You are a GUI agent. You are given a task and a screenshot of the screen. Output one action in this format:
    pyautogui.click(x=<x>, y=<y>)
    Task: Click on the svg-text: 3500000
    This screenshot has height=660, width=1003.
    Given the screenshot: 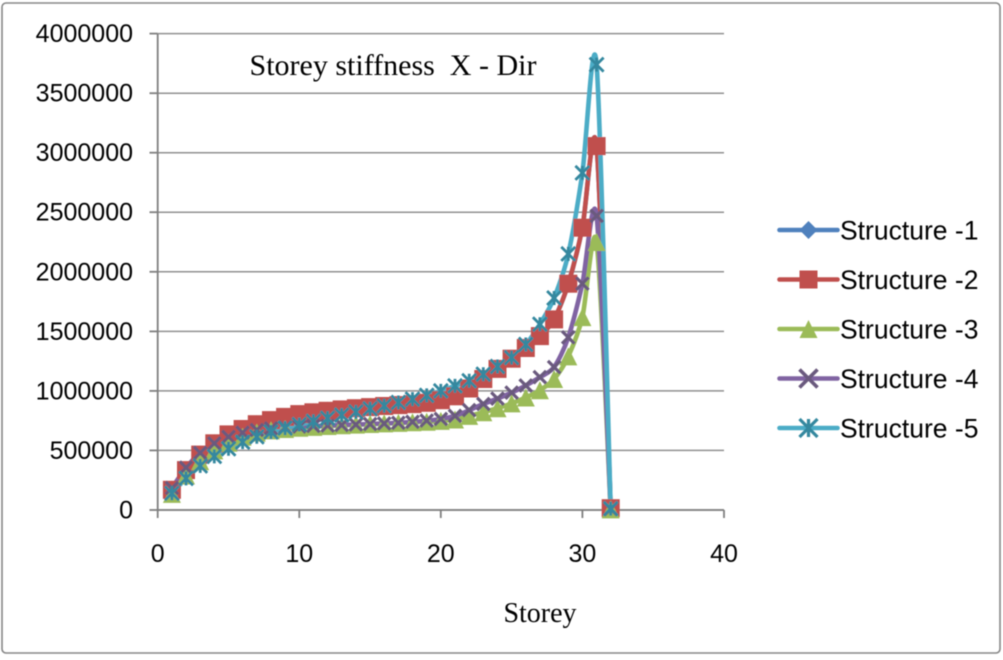 What is the action you would take?
    pyautogui.click(x=84, y=94)
    